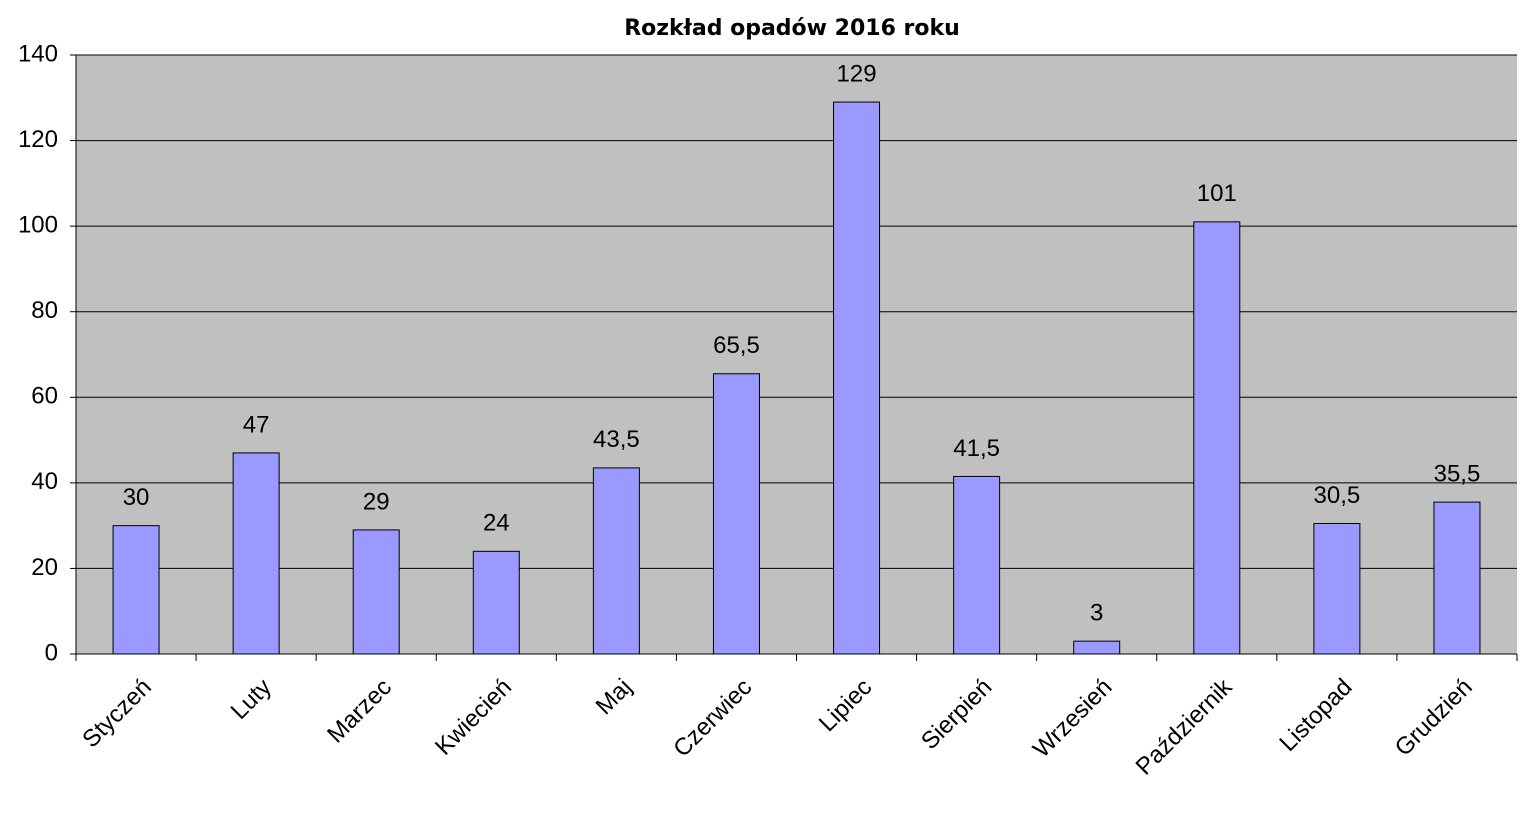  What do you see at coordinates (359, 711) in the screenshot?
I see `x-tick-label: Marzec` at bounding box center [359, 711].